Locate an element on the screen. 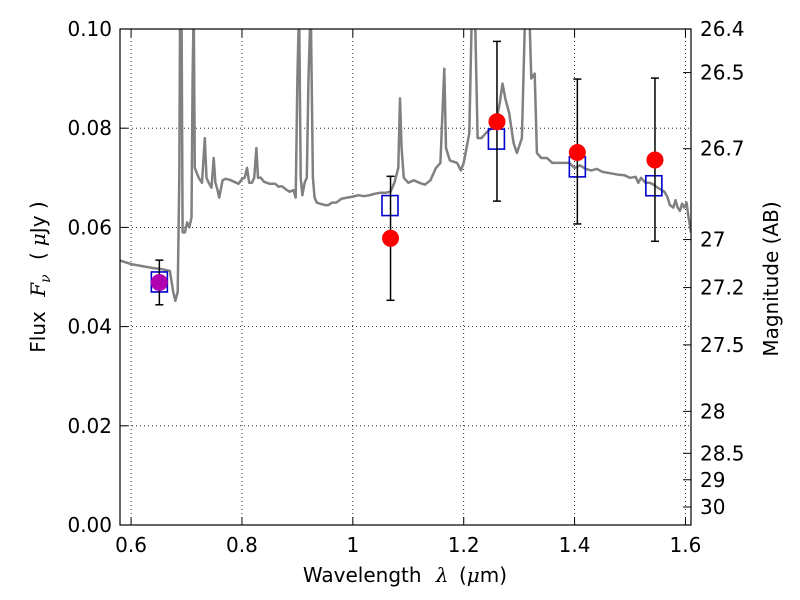  y-tick-label: 0.10 is located at coordinates (89, 29).